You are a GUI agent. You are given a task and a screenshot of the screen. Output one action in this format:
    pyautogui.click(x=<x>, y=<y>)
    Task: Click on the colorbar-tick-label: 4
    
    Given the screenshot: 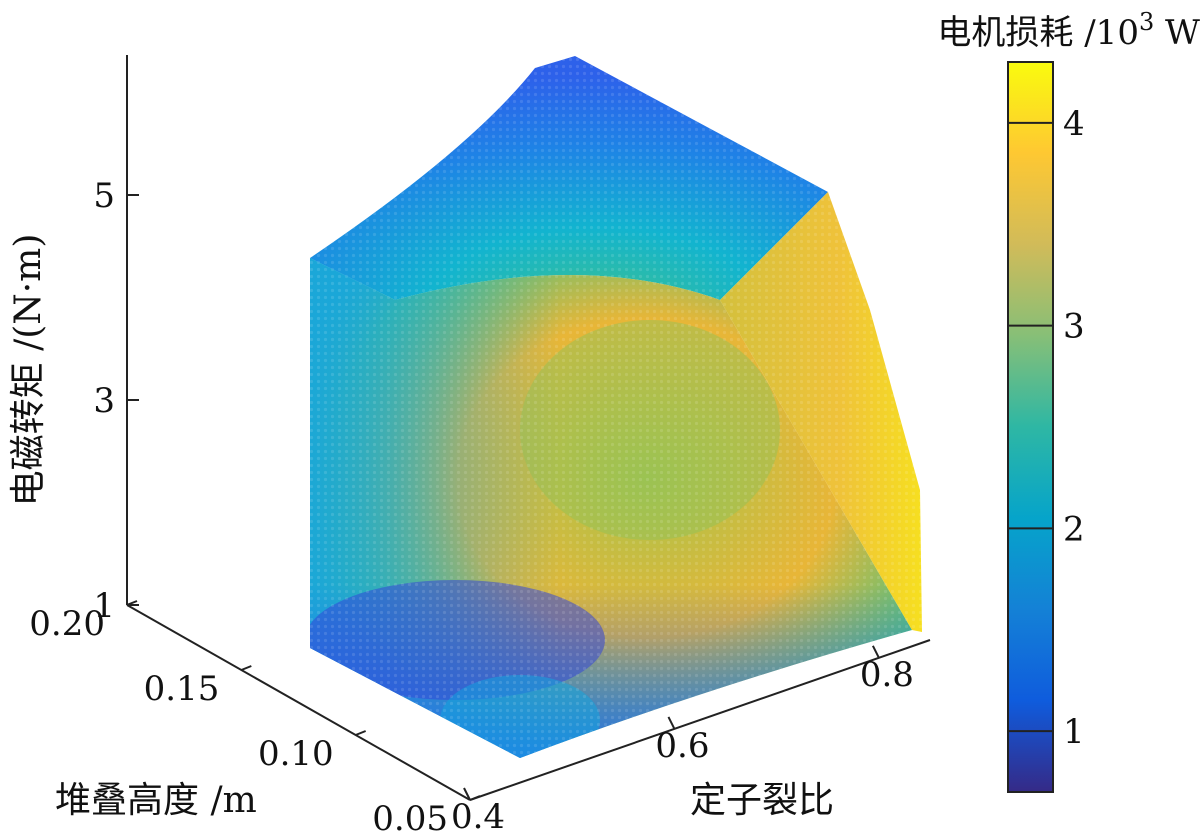 What is the action you would take?
    pyautogui.click(x=1074, y=124)
    